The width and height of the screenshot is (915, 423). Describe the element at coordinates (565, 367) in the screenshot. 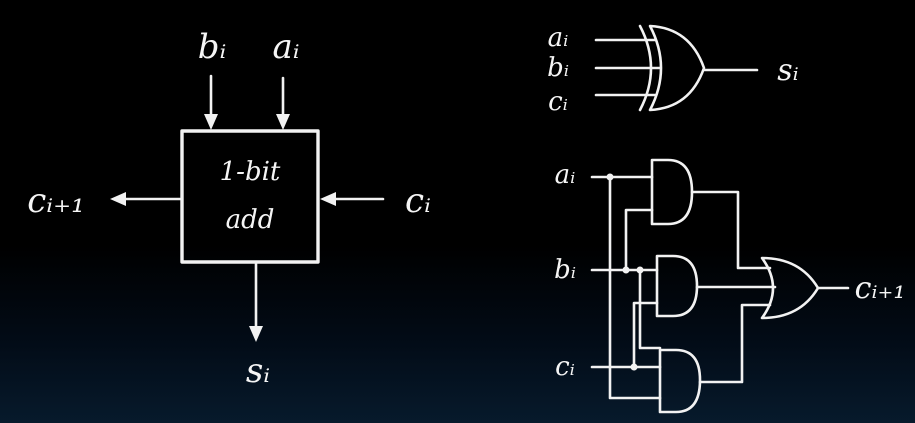

I see `carry-input-c-label: cᵢ` at that location.